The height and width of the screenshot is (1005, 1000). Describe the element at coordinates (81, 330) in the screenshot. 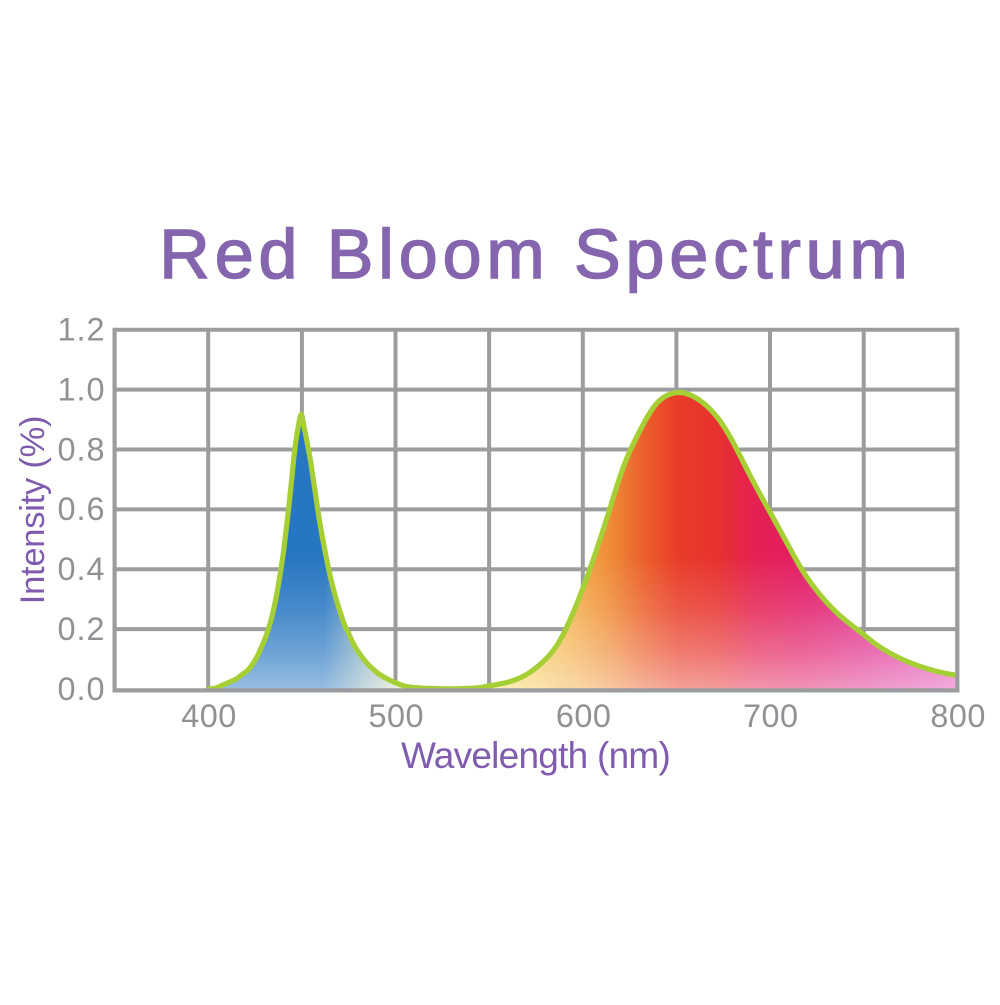

I see `svg-text: 1.2` at that location.